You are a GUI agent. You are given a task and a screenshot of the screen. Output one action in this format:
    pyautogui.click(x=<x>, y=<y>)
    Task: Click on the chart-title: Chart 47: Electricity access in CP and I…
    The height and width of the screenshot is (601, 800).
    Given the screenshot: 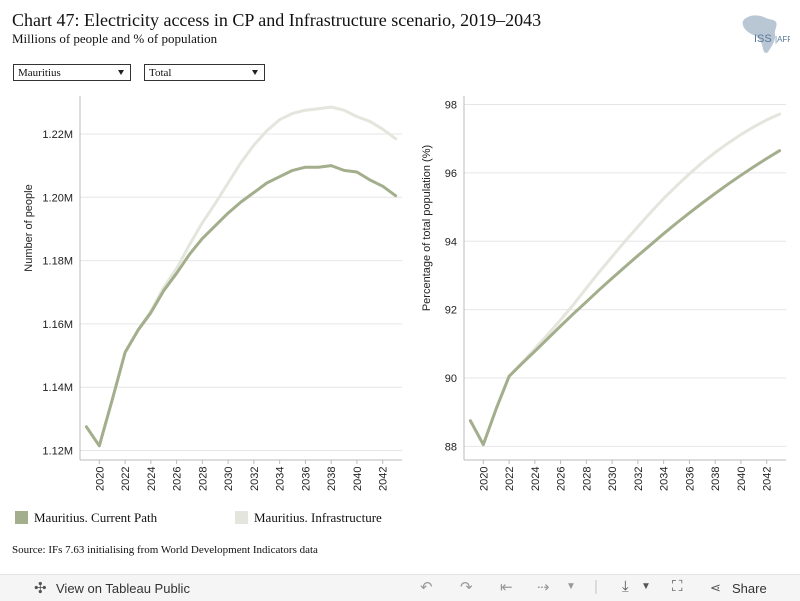 What is the action you would take?
    pyautogui.click(x=277, y=20)
    